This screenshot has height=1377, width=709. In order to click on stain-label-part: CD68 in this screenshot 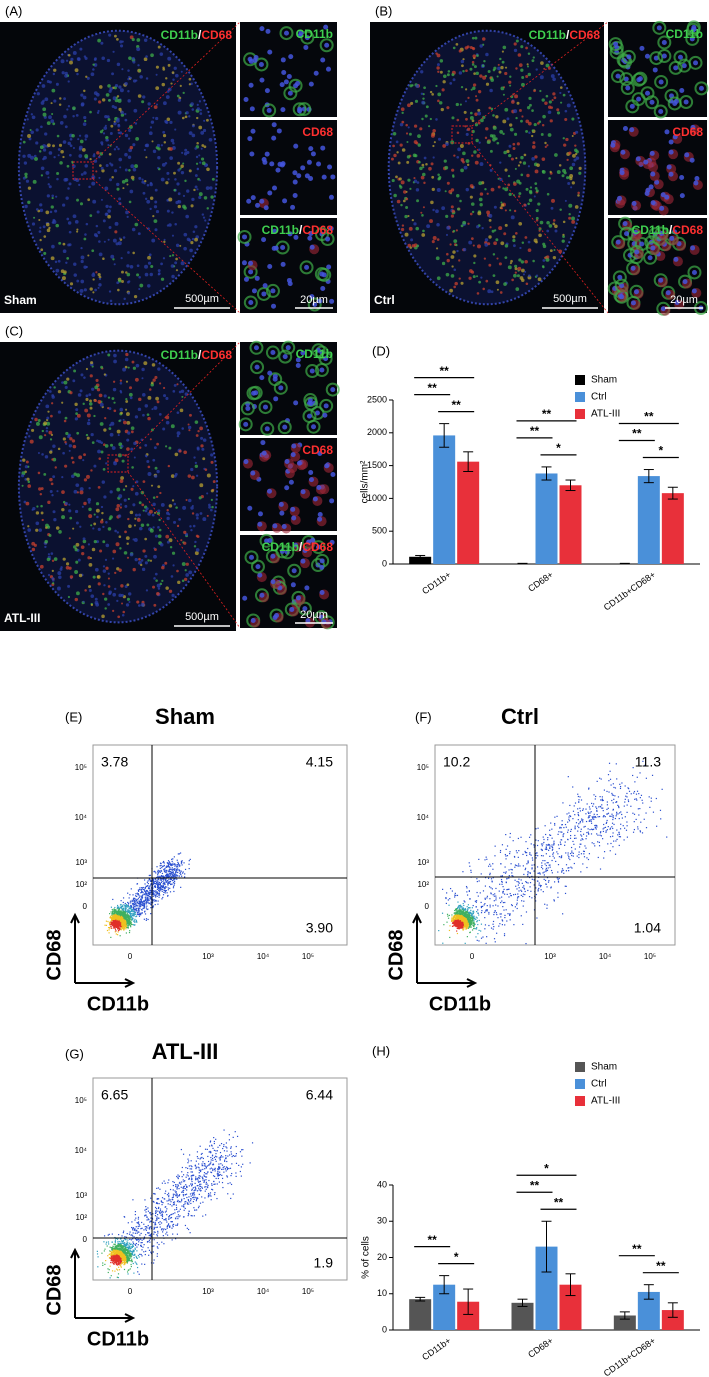, I will do `click(317, 230)`.